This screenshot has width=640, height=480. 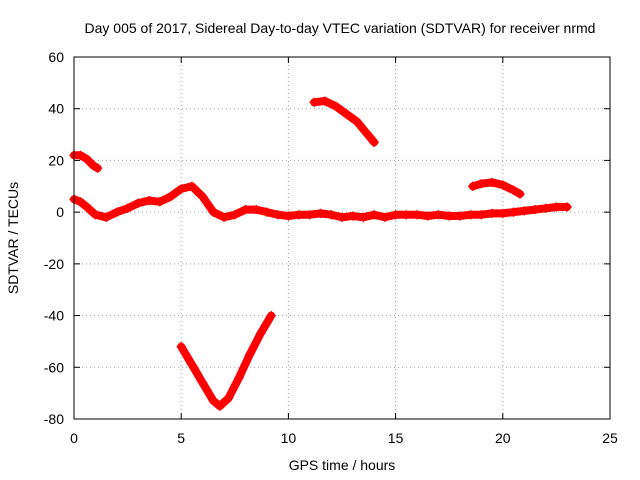 I want to click on series-main-band, so click(x=320, y=202).